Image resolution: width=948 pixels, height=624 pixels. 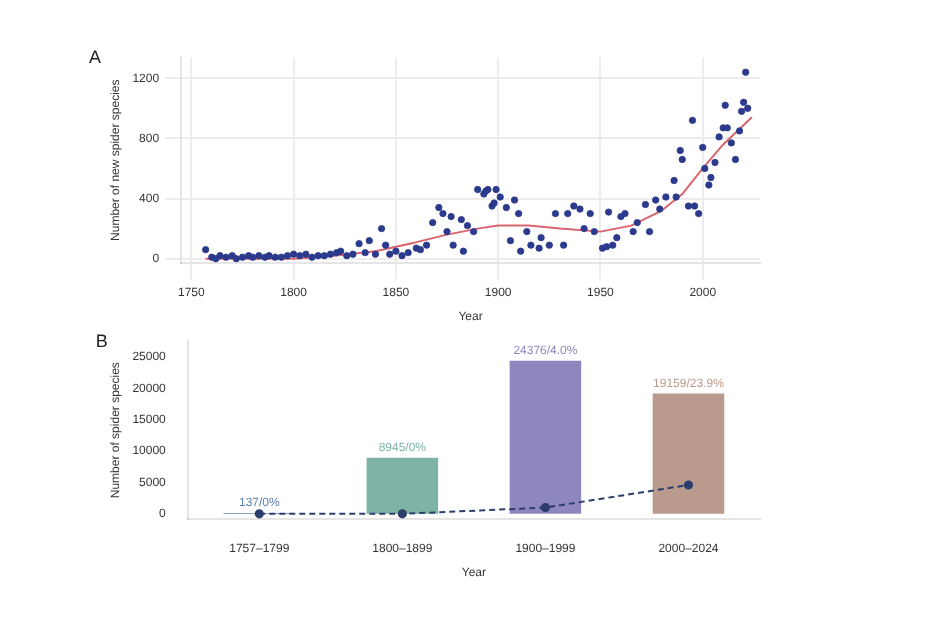 What do you see at coordinates (95, 57) in the screenshot?
I see `chart-title: A` at bounding box center [95, 57].